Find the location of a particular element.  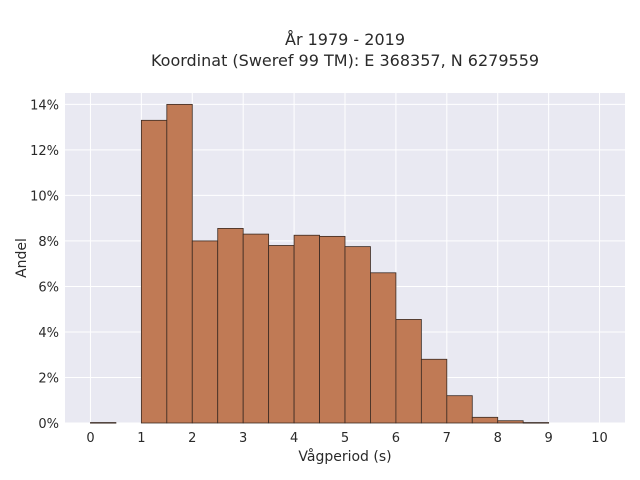

x-axis-label: Vågperiod (s) is located at coordinates (344, 456).